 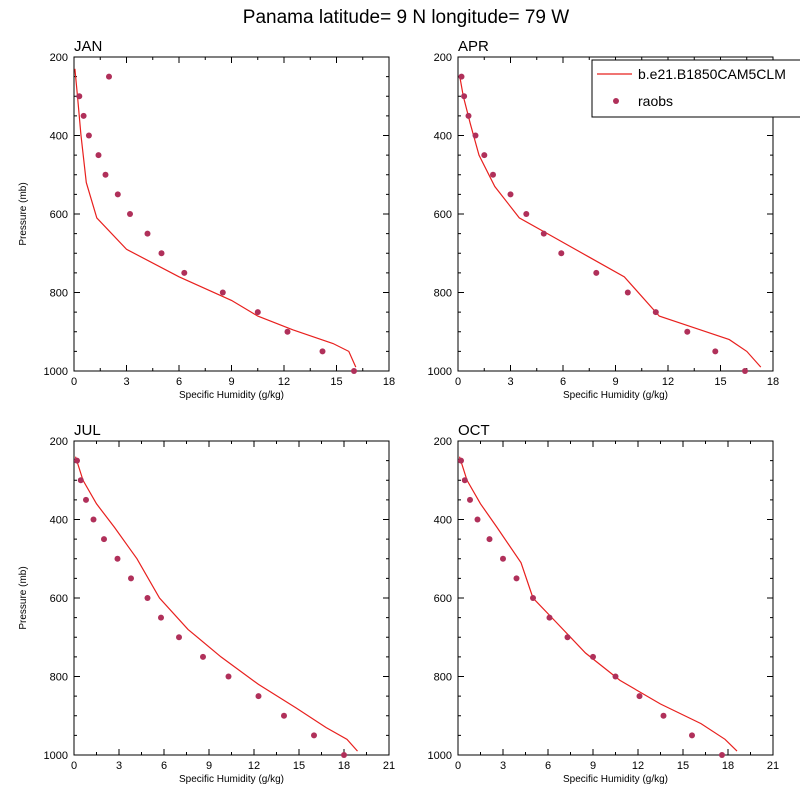 What do you see at coordinates (655, 101) in the screenshot?
I see `legend-entry-raobs: raobs` at bounding box center [655, 101].